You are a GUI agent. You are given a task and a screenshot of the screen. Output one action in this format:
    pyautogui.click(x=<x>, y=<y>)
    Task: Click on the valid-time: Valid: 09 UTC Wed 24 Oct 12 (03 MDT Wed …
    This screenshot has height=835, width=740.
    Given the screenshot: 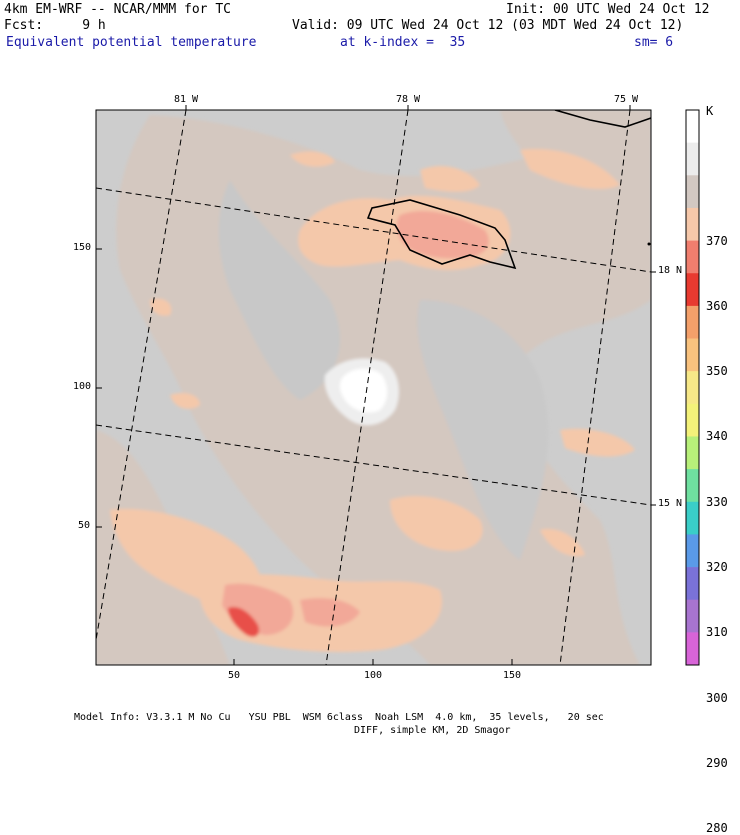 What is the action you would take?
    pyautogui.click(x=488, y=25)
    